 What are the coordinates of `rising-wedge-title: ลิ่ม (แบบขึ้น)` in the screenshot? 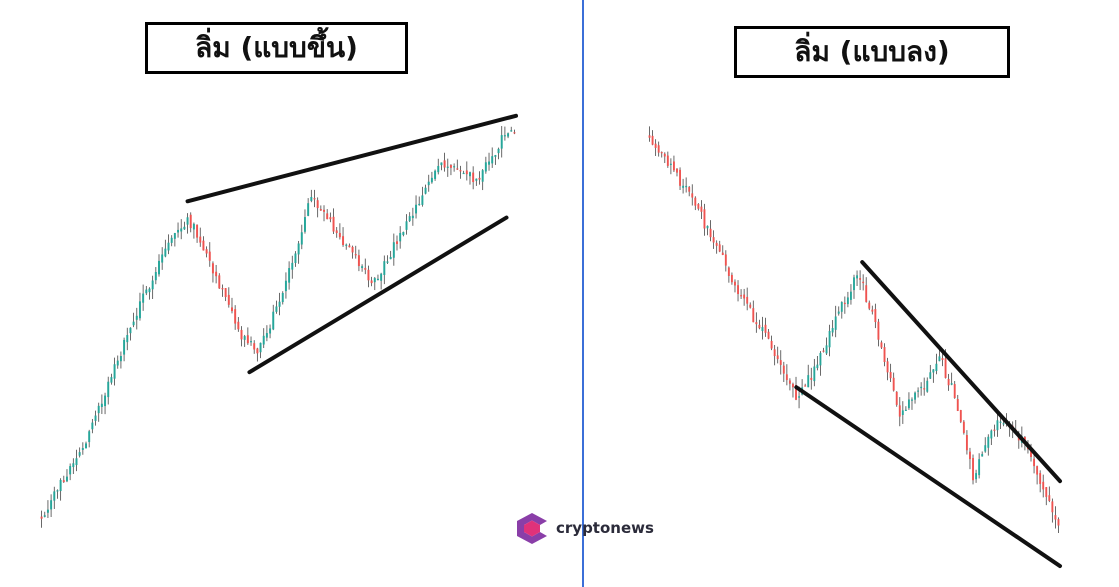 It's located at (276, 48).